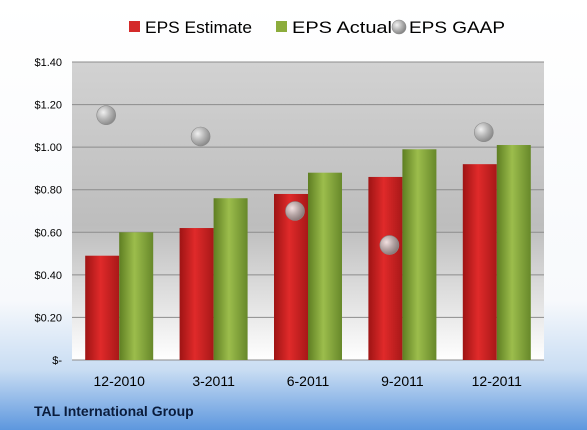 Image resolution: width=587 pixels, height=430 pixels. I want to click on x-tick-label: 3-2011, so click(213, 381).